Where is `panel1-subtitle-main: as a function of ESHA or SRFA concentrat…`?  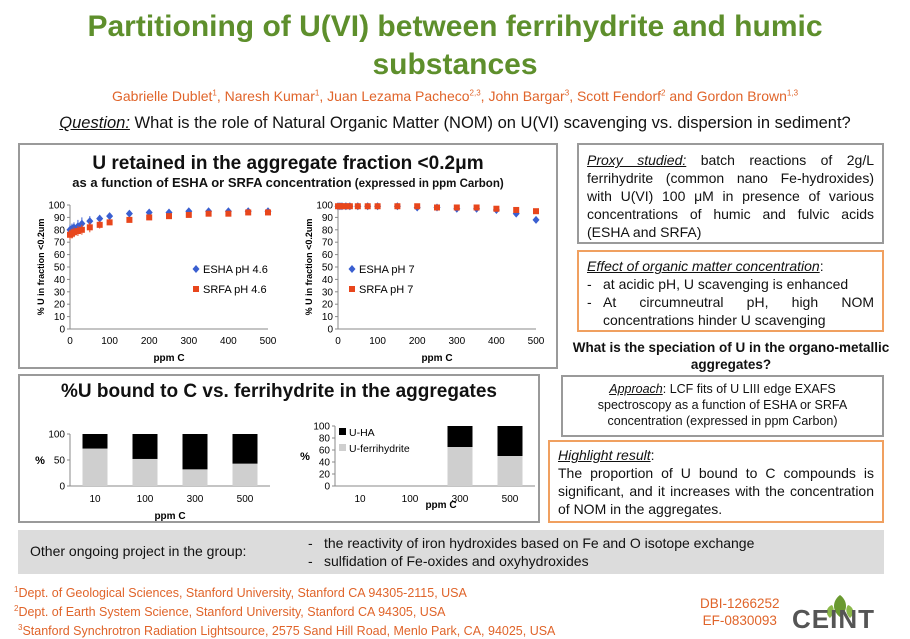 panel1-subtitle-main: as a function of ESHA or SRFA concentrat… is located at coordinates (212, 182).